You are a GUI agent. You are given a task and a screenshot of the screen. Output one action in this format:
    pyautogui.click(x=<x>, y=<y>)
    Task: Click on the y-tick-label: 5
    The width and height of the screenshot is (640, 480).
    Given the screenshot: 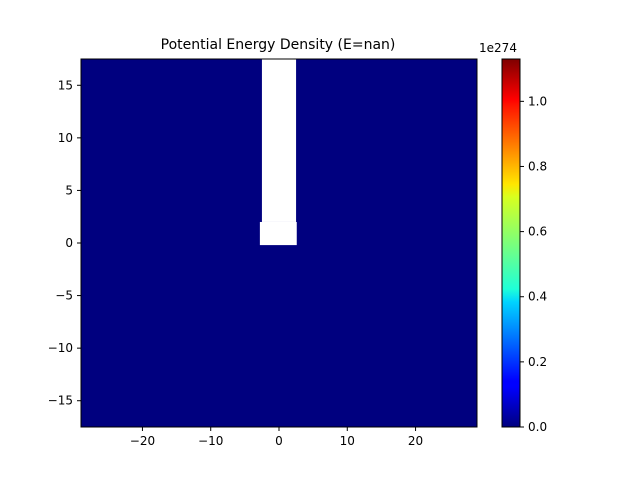 What is the action you would take?
    pyautogui.click(x=69, y=190)
    